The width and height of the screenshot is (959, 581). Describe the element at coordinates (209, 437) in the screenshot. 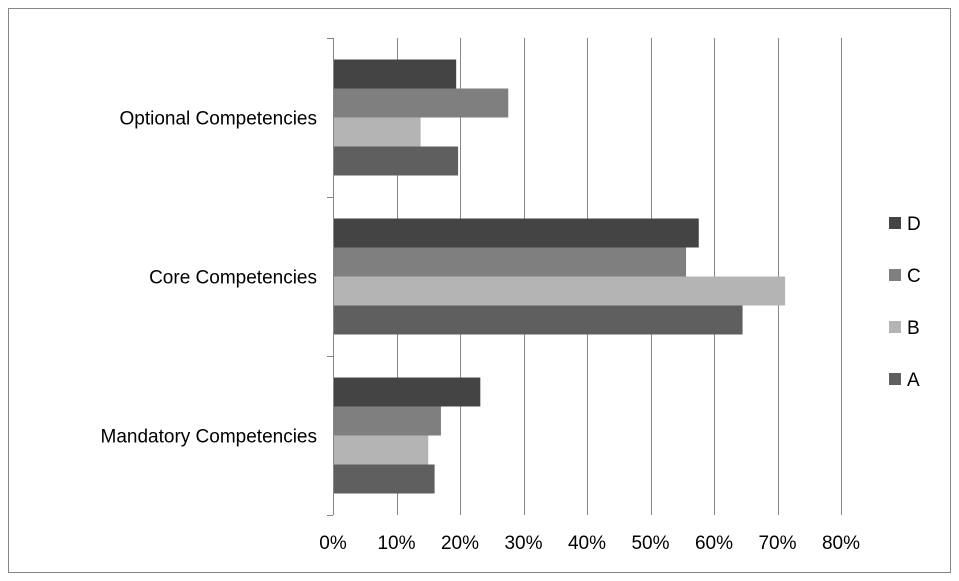

I see `category-label: Mandatory Competencies` at that location.